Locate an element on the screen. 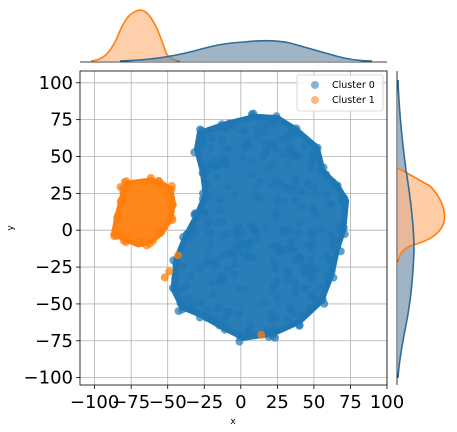 The width and height of the screenshot is (457, 432). y-tick-label: −100 is located at coordinates (48, 378).